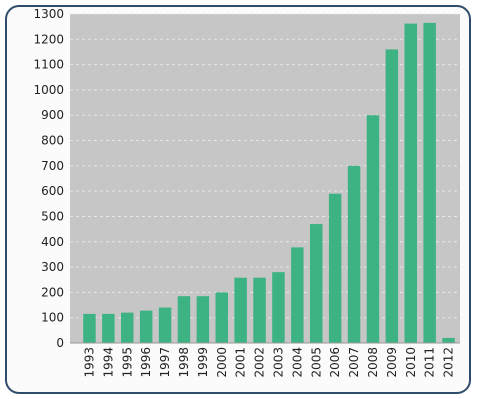 The image size is (479, 399). Describe the element at coordinates (52, 216) in the screenshot. I see `y-tick-label: 500` at that location.